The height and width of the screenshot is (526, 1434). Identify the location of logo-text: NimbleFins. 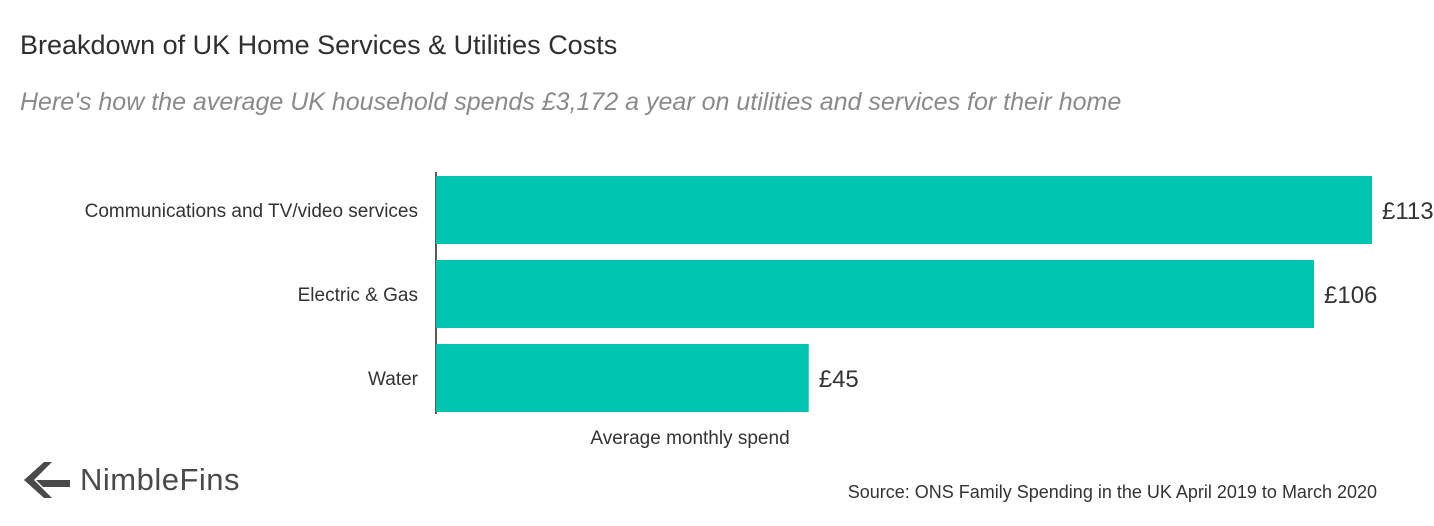
(160, 479).